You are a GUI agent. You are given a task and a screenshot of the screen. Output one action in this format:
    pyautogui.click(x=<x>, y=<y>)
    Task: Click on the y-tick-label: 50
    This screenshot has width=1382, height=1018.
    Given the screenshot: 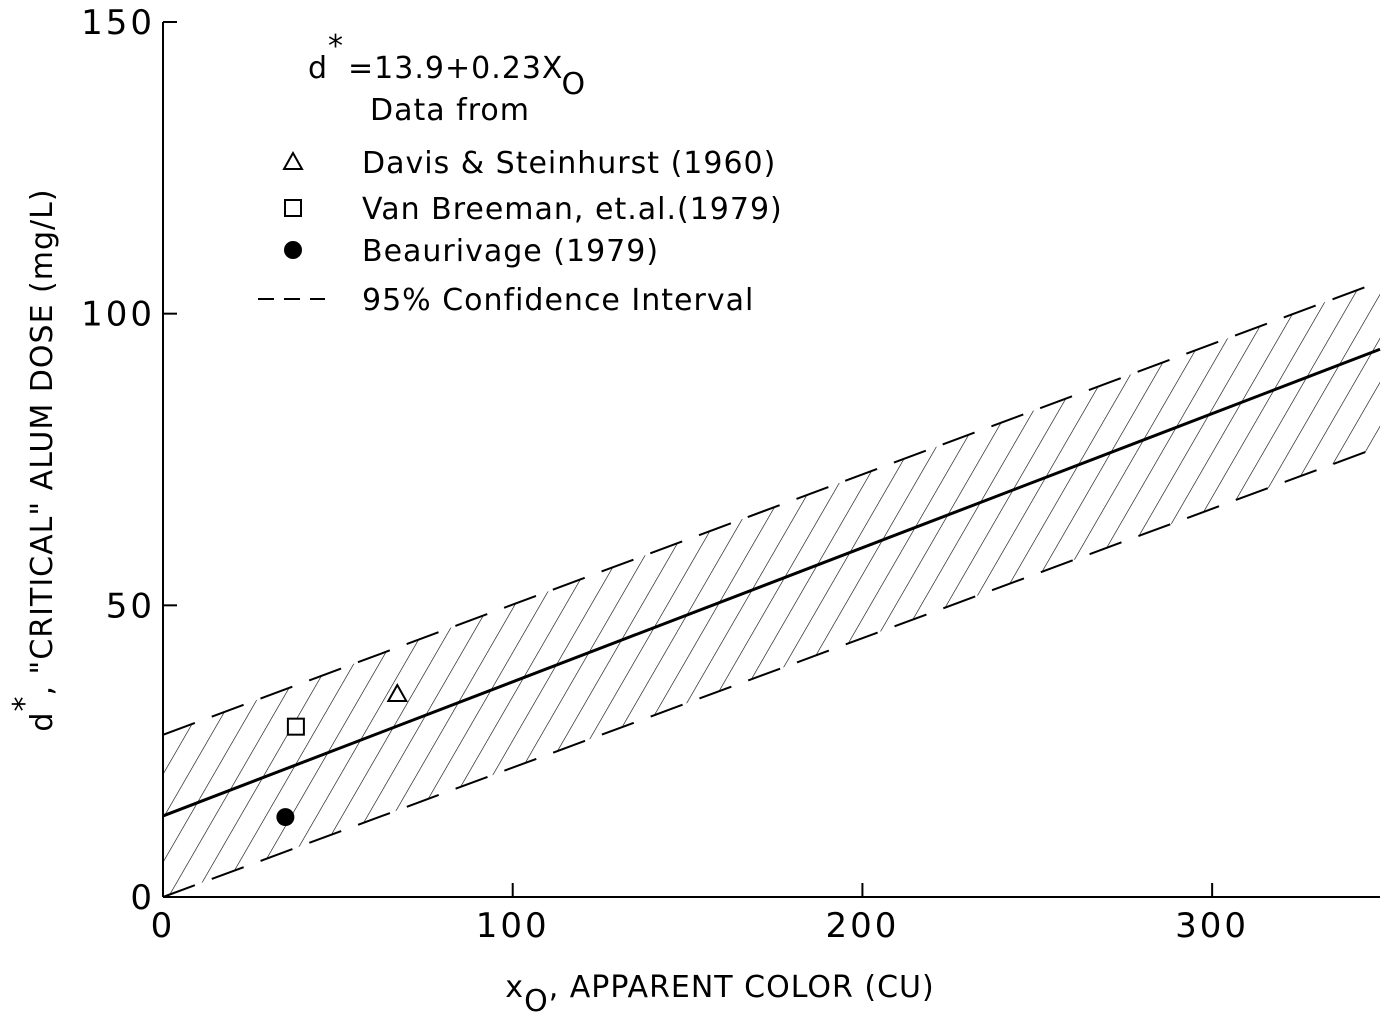 What is the action you would take?
    pyautogui.click(x=130, y=606)
    